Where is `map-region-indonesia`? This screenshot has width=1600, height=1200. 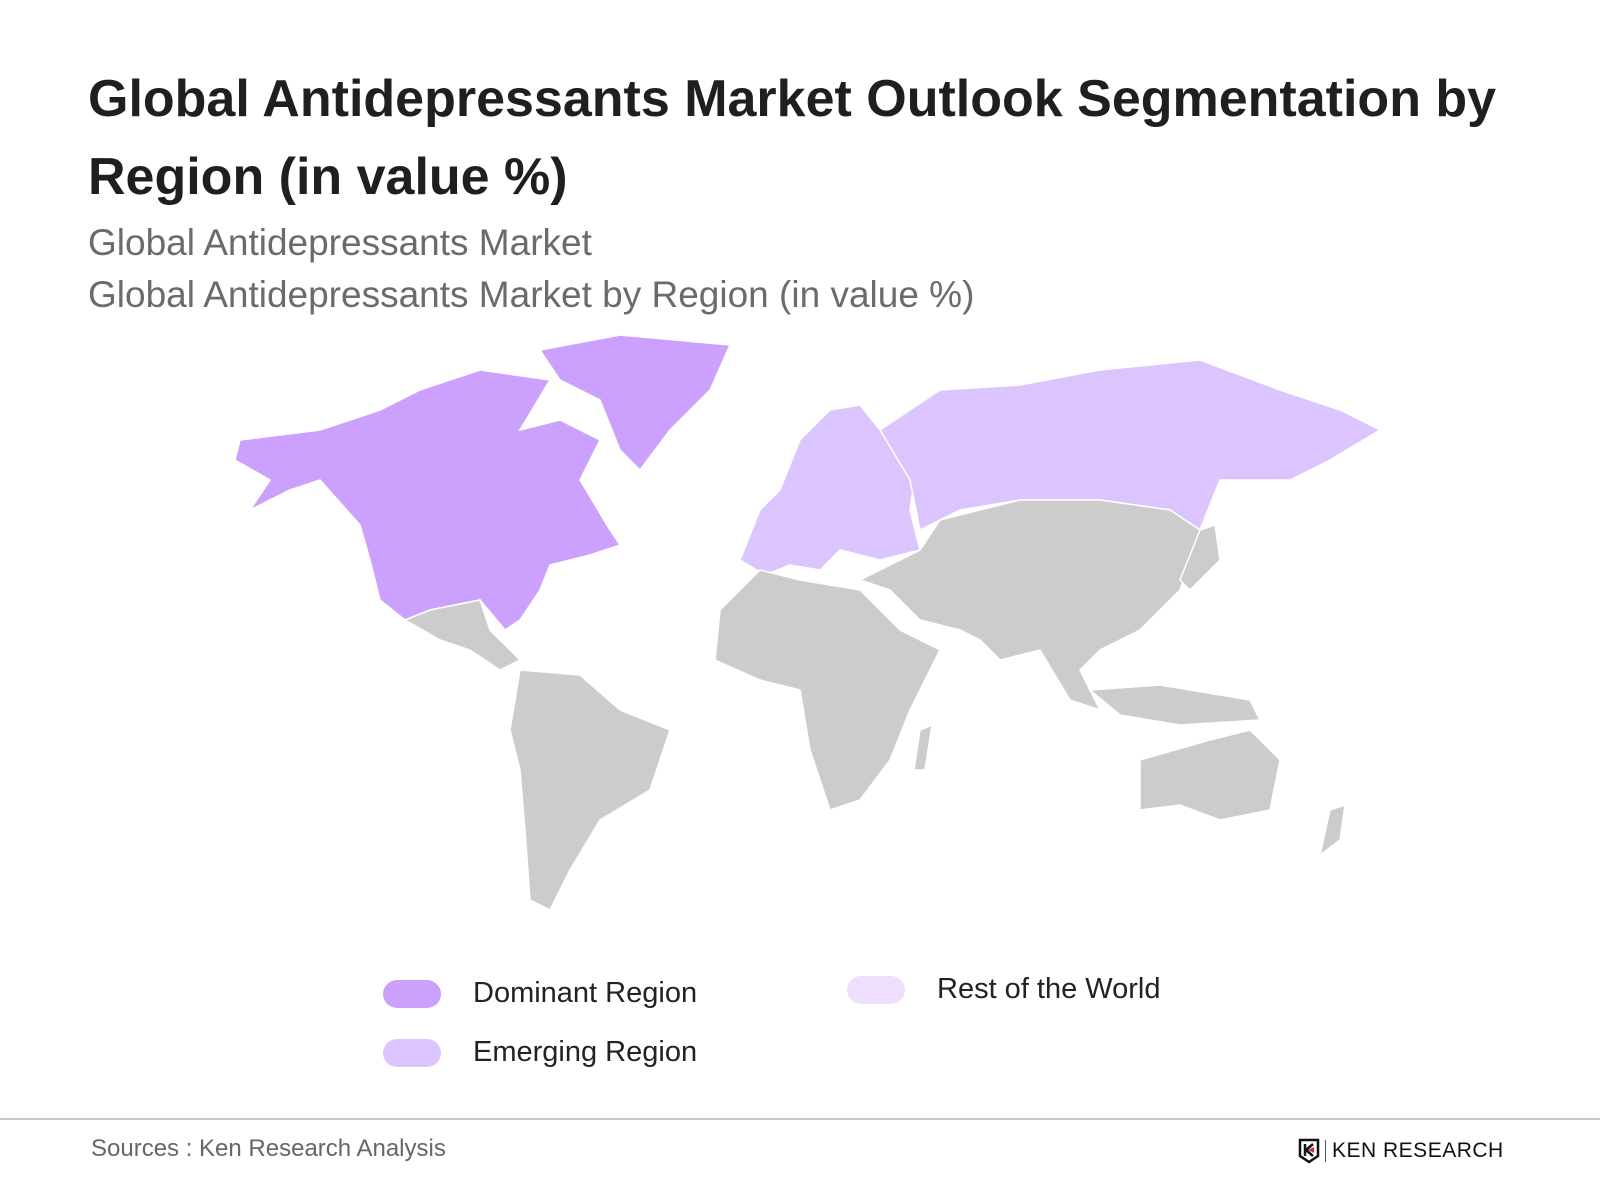 map-region-indonesia is located at coordinates (1175, 705).